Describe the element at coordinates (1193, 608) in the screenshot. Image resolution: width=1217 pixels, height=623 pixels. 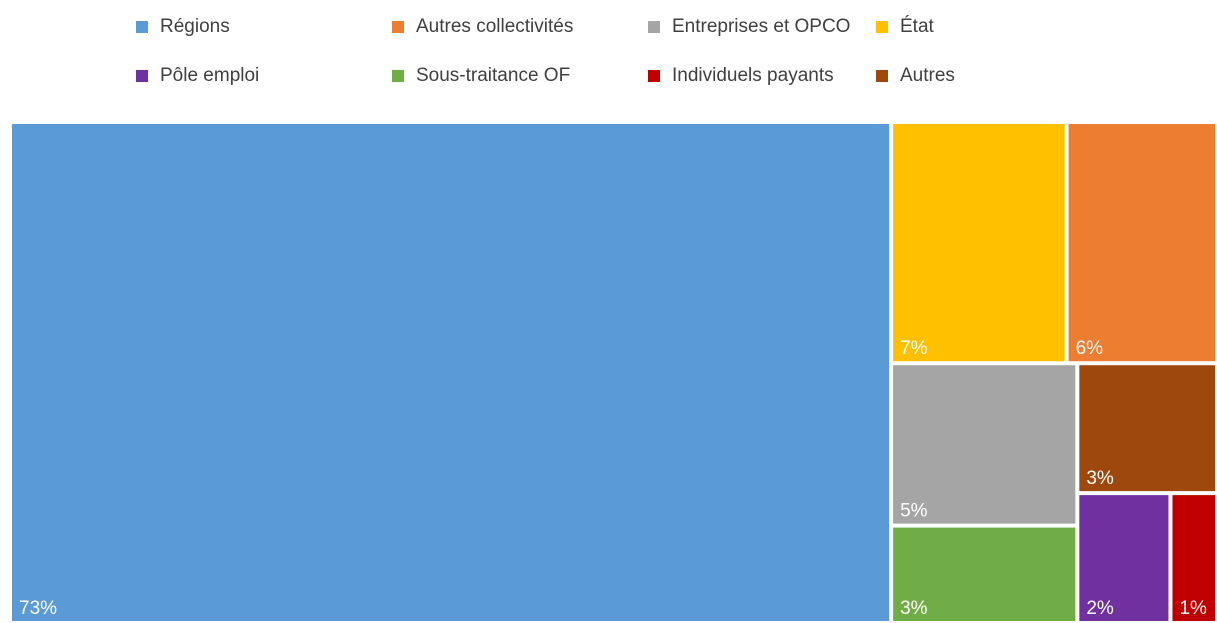
I see `data-label: 1%` at that location.